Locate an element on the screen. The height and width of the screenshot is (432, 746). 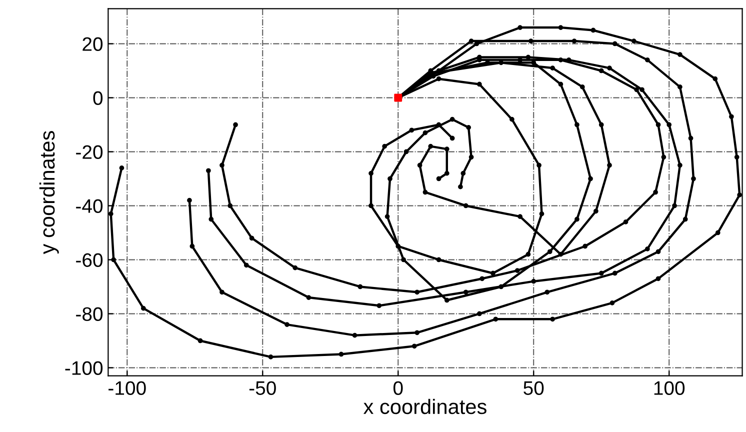
y-tick-label: -40 is located at coordinates (89, 206).